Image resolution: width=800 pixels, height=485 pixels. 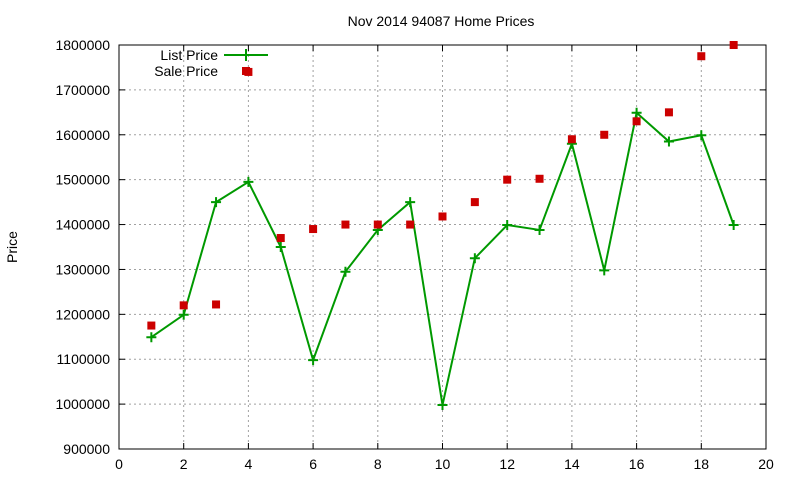 What do you see at coordinates (572, 464) in the screenshot?
I see `x-tick-label: 14` at bounding box center [572, 464].